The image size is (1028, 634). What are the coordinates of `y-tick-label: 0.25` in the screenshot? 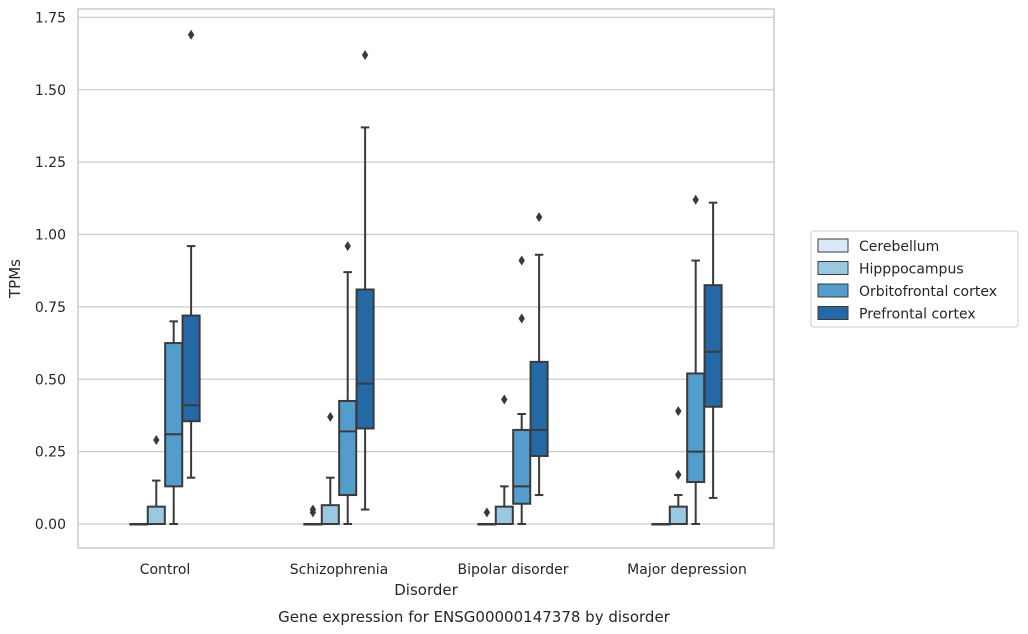 It's located at (50, 453).